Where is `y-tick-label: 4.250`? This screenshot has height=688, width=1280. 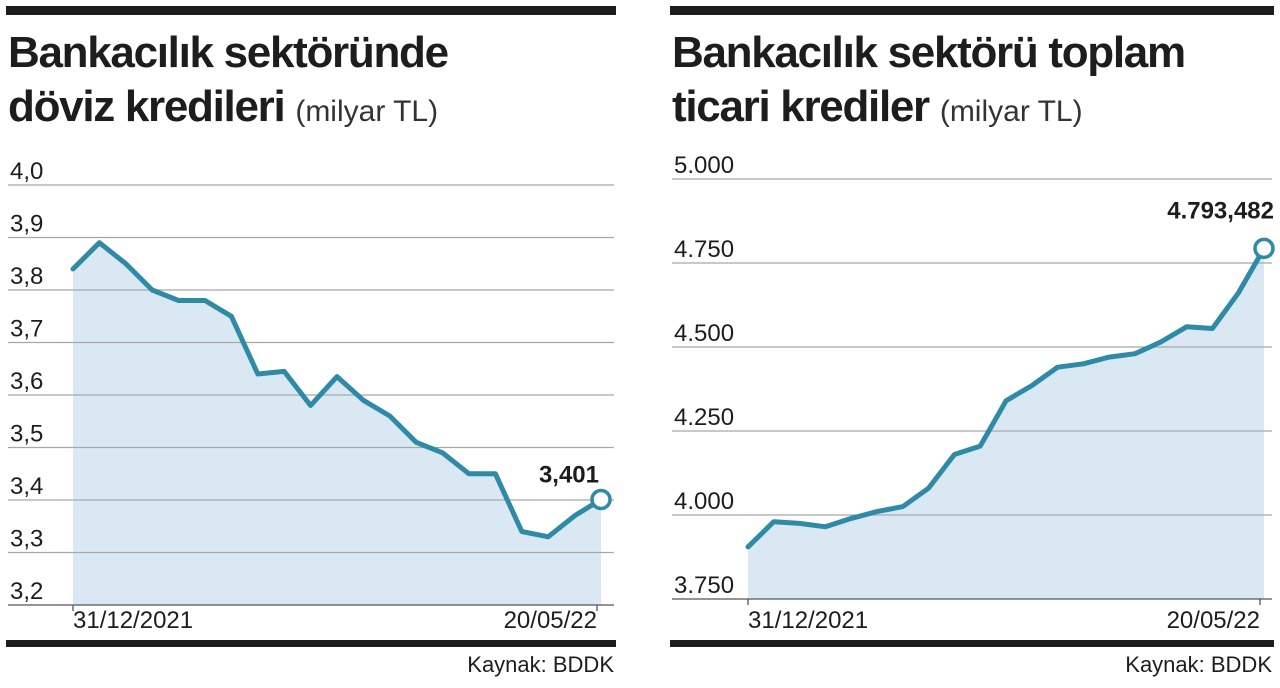
y-tick-label: 4.250 is located at coordinates (704, 417).